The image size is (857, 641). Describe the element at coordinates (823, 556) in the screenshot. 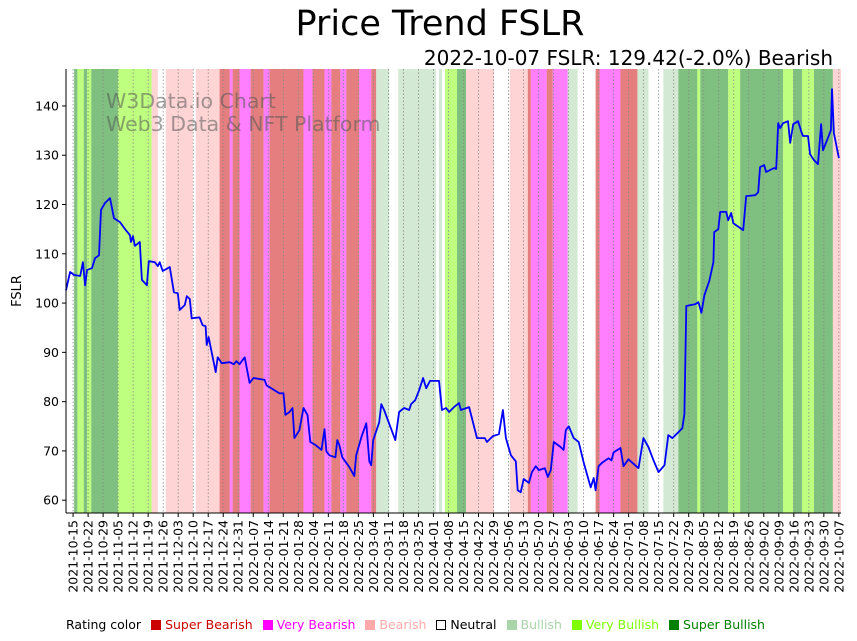

I see `x-tick-label: 2022-09-30` at that location.